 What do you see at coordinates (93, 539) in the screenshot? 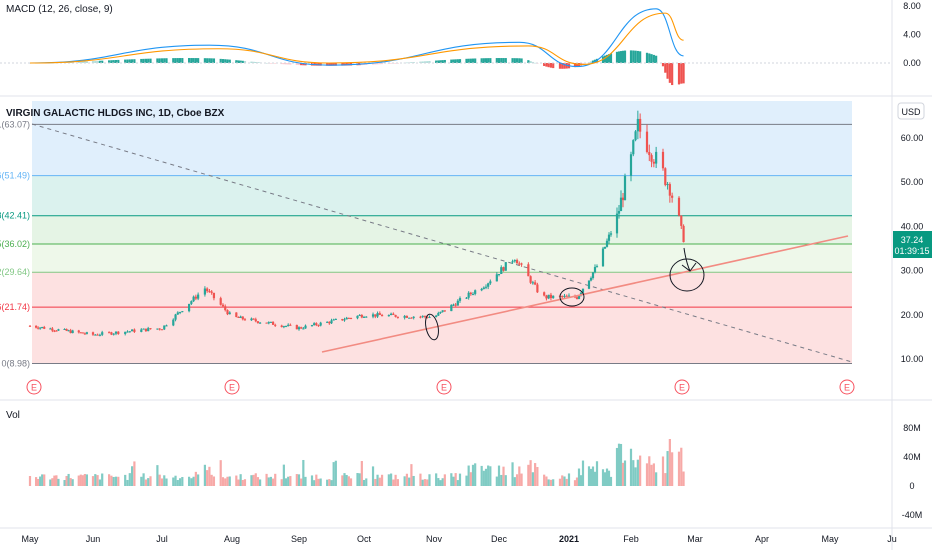
I see `time-axis-label: Jun` at bounding box center [93, 539].